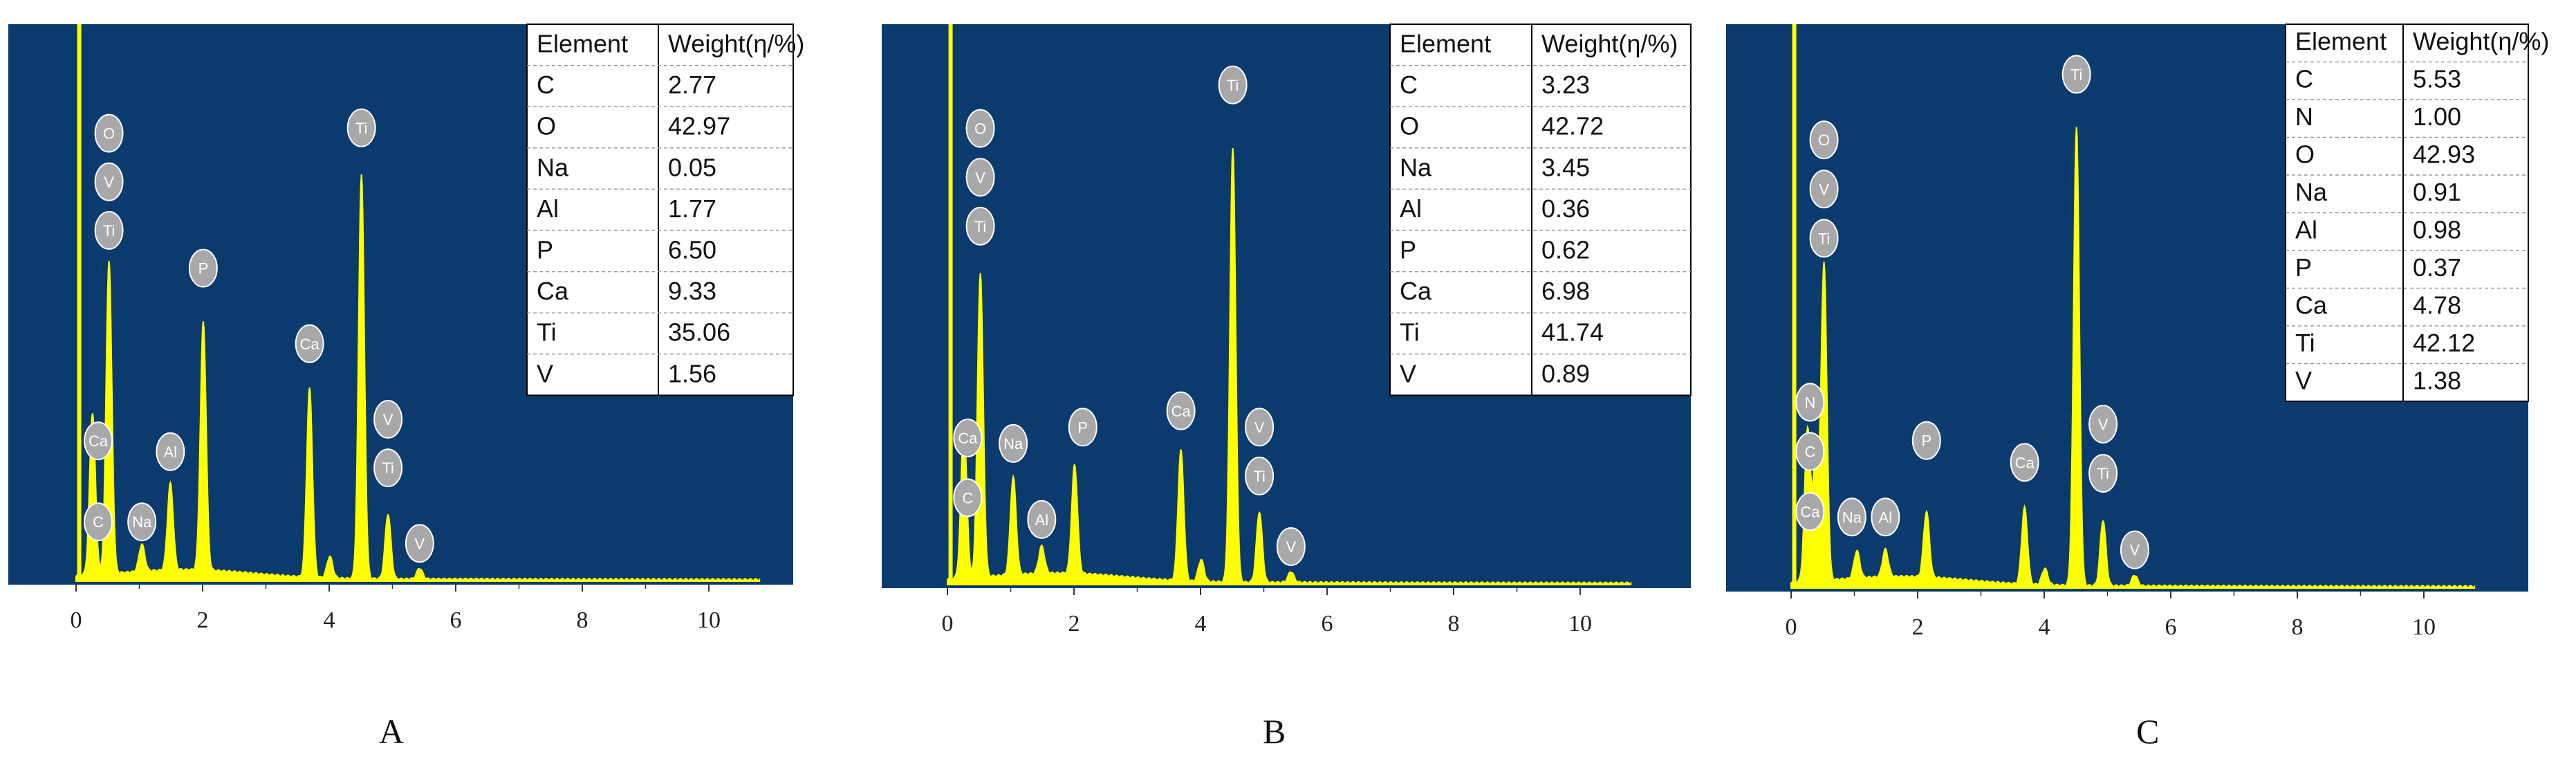 This screenshot has width=2576, height=768. Describe the element at coordinates (1408, 373) in the screenshot. I see `table-cell-element: V` at that location.